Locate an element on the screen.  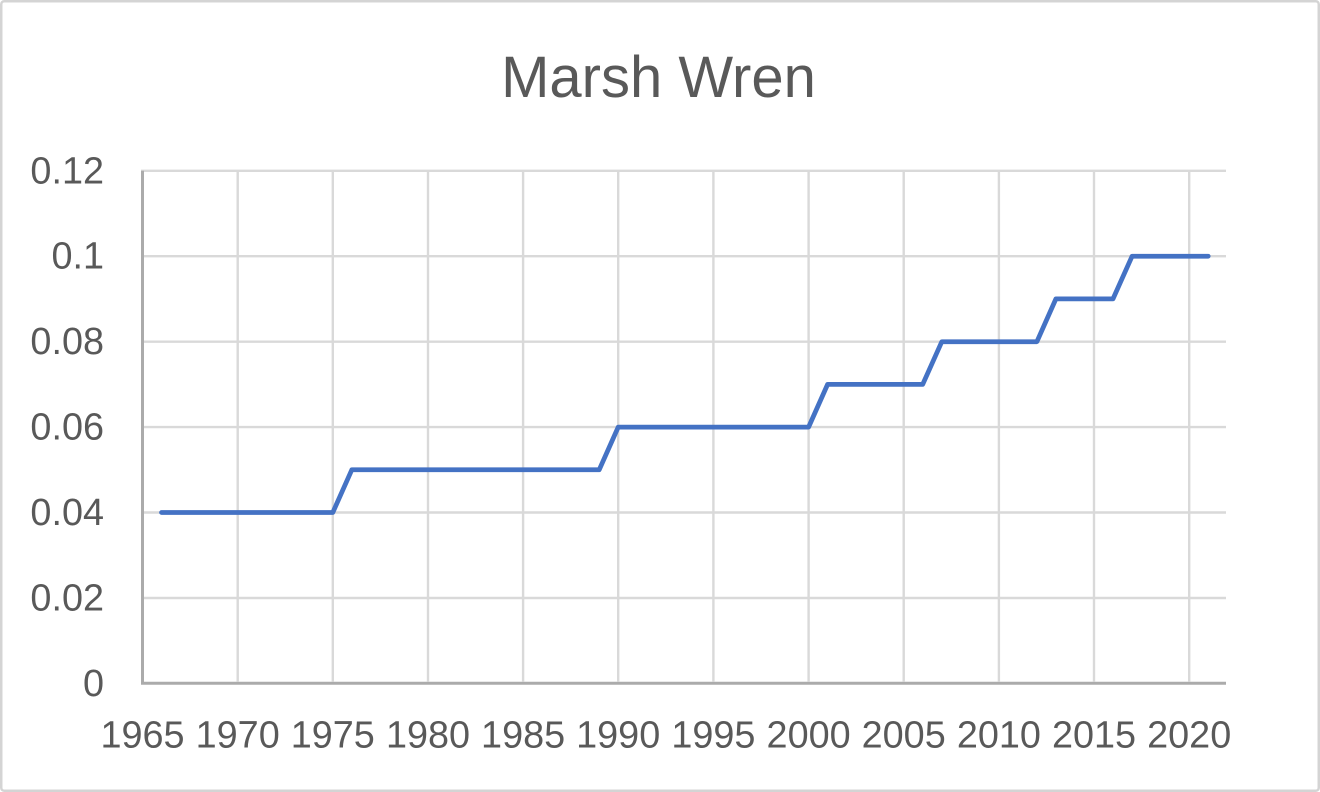
svg-text: 2020 is located at coordinates (1189, 736).